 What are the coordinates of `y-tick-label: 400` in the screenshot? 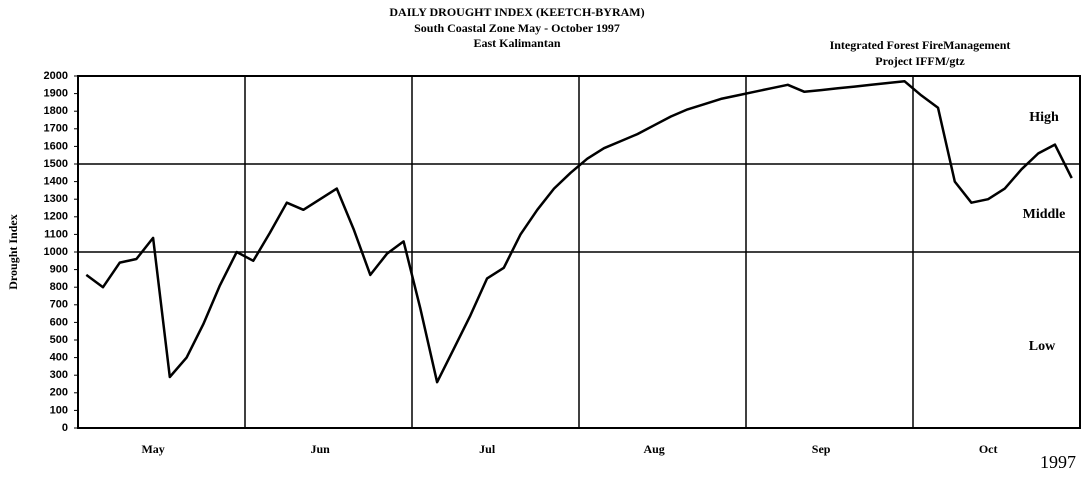 It's located at (59, 358).